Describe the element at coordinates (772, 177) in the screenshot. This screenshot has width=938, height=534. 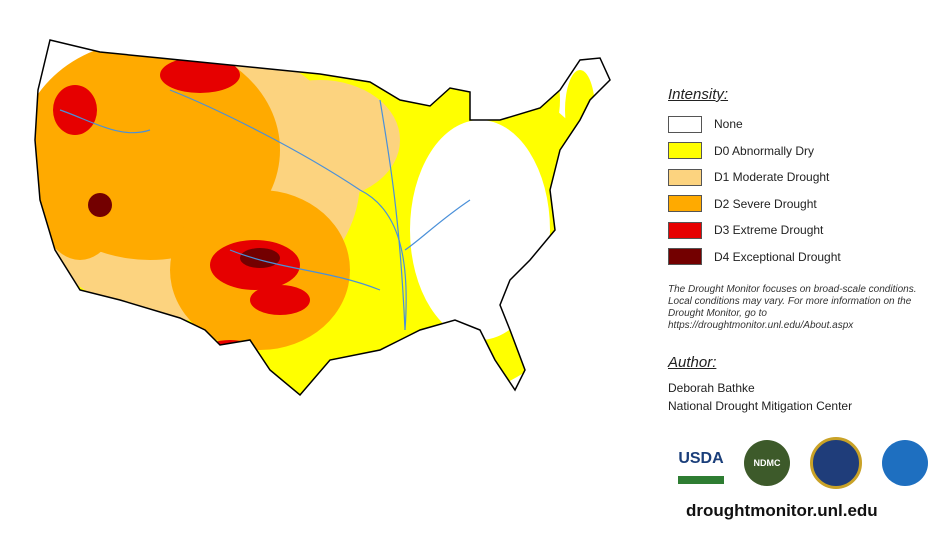
I see `legend-label: D1 Moderate Drought` at that location.